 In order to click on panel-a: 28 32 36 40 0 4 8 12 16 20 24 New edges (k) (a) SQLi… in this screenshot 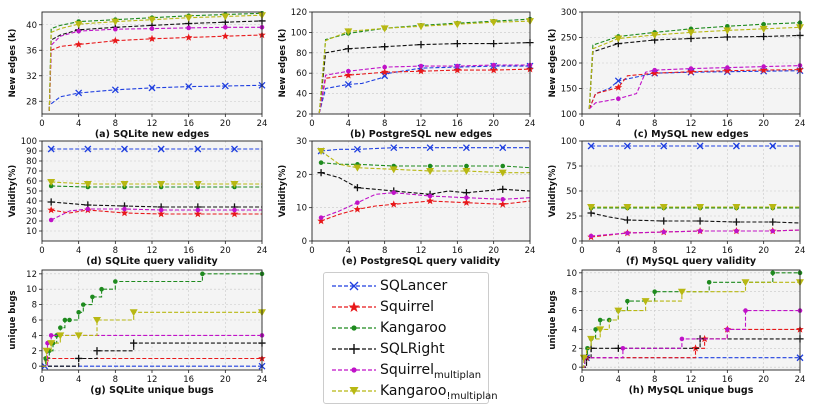, I will do `click(137, 75)`.